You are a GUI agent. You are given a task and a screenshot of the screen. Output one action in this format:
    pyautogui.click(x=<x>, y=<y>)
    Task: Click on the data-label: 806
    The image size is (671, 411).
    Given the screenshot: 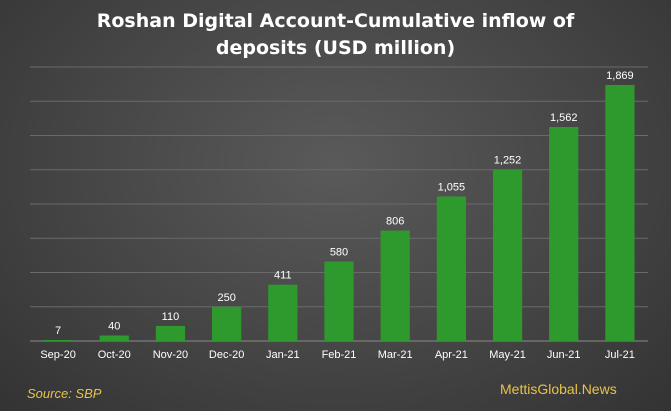 What is the action you would take?
    pyautogui.click(x=395, y=222)
    